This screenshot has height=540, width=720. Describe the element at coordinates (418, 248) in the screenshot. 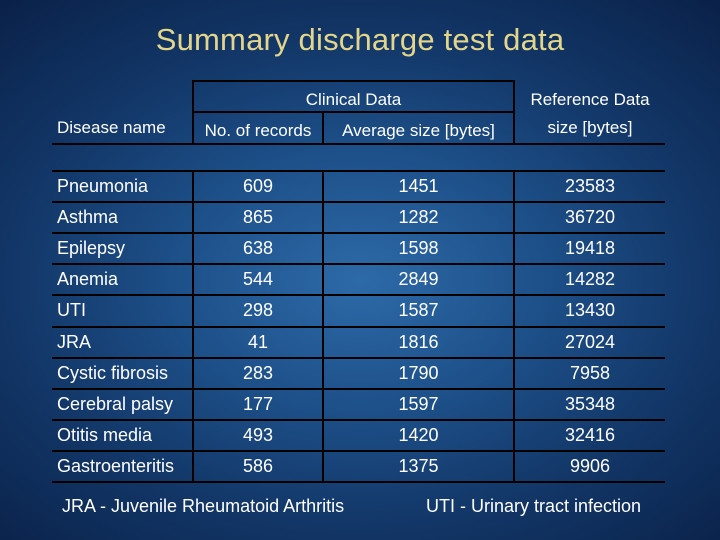

I see `cell-average-size: 1598` at that location.